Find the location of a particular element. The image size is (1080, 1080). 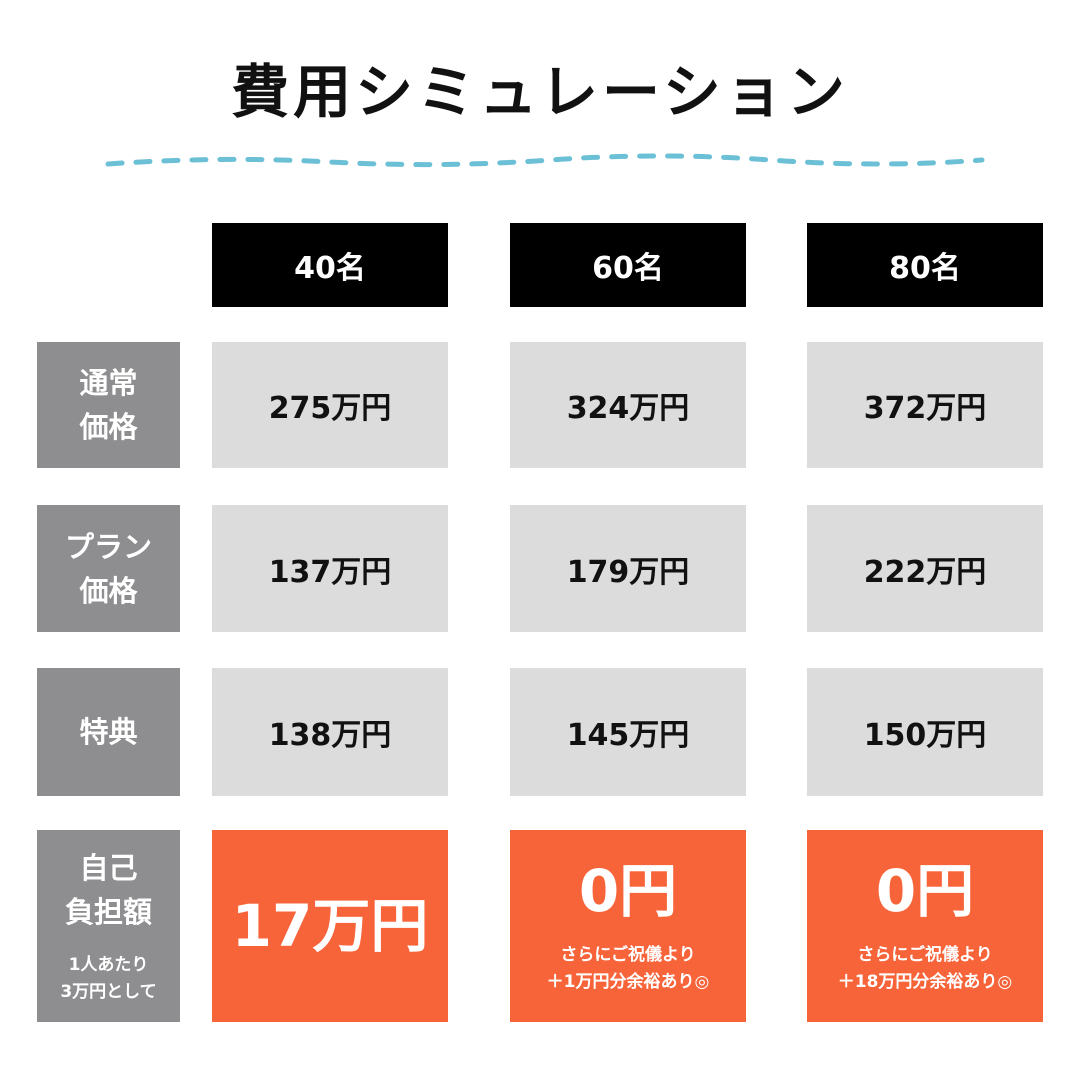

regular-price-80: 372万円 is located at coordinates (925, 405).